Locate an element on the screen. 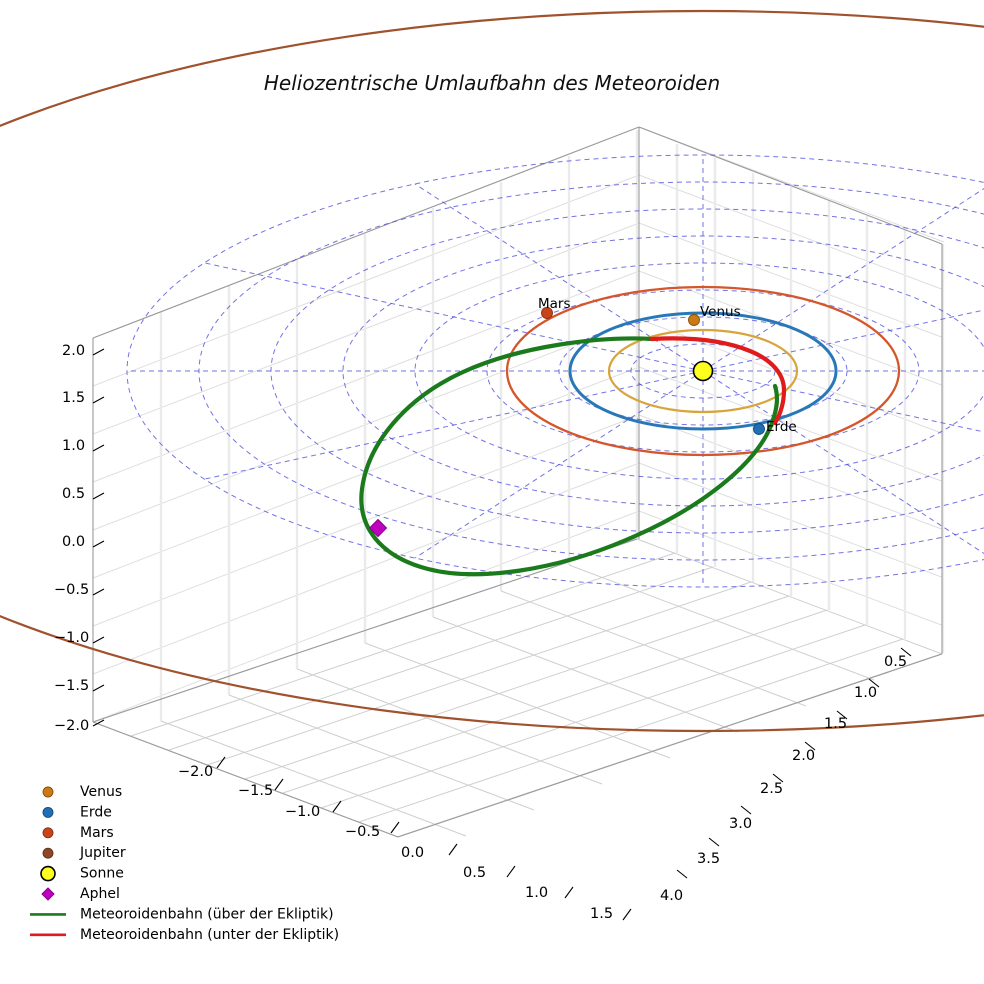 The height and width of the screenshot is (984, 984). marker-aphel is located at coordinates (378, 528).